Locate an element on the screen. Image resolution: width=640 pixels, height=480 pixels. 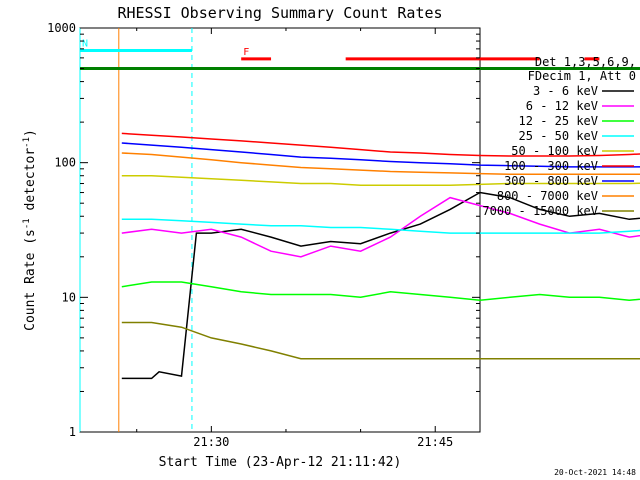
chart-title: RHESSI Observing Summary Count Rates is located at coordinates (279, 13).